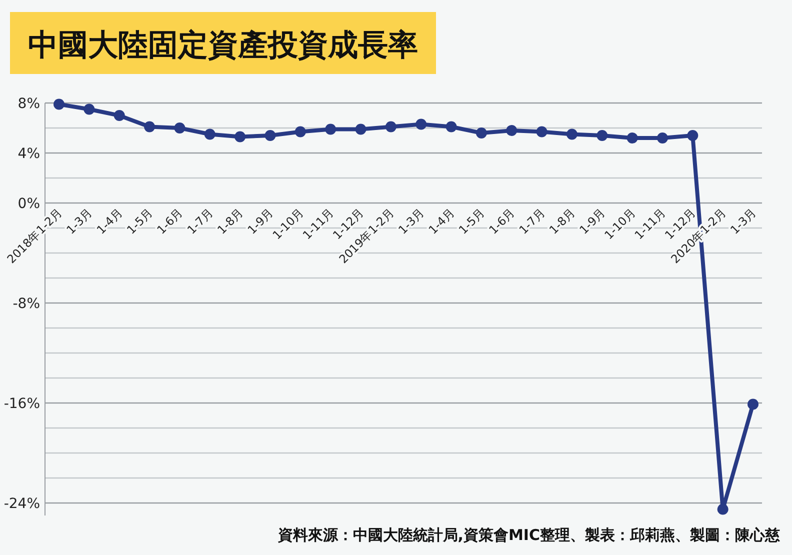 This screenshot has width=792, height=555. What do you see at coordinates (29, 104) in the screenshot?
I see `y-tick-label: 8%` at bounding box center [29, 104].